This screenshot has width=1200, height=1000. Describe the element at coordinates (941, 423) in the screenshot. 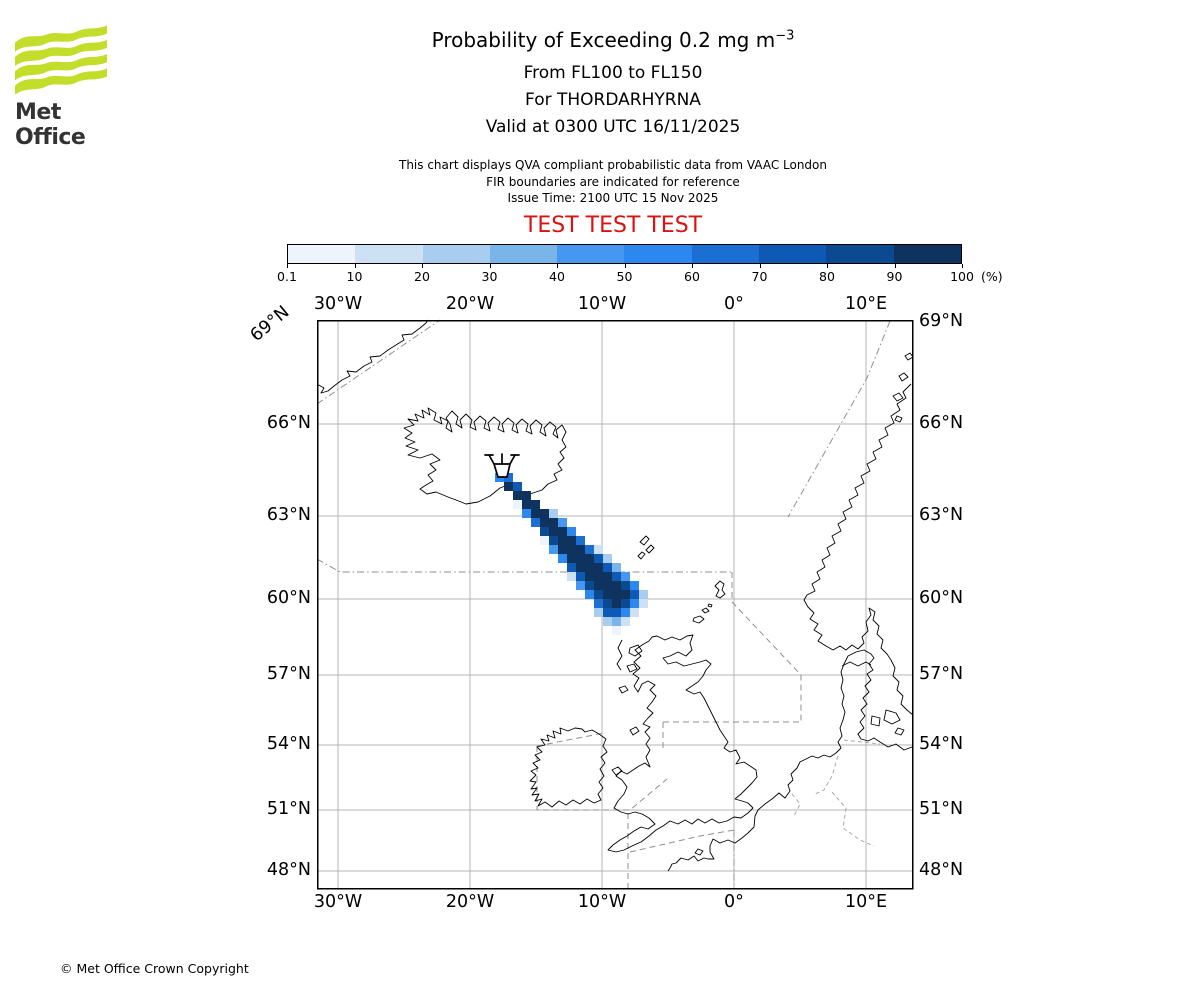

I see `y-axis-label-right: 66°N` at that location.